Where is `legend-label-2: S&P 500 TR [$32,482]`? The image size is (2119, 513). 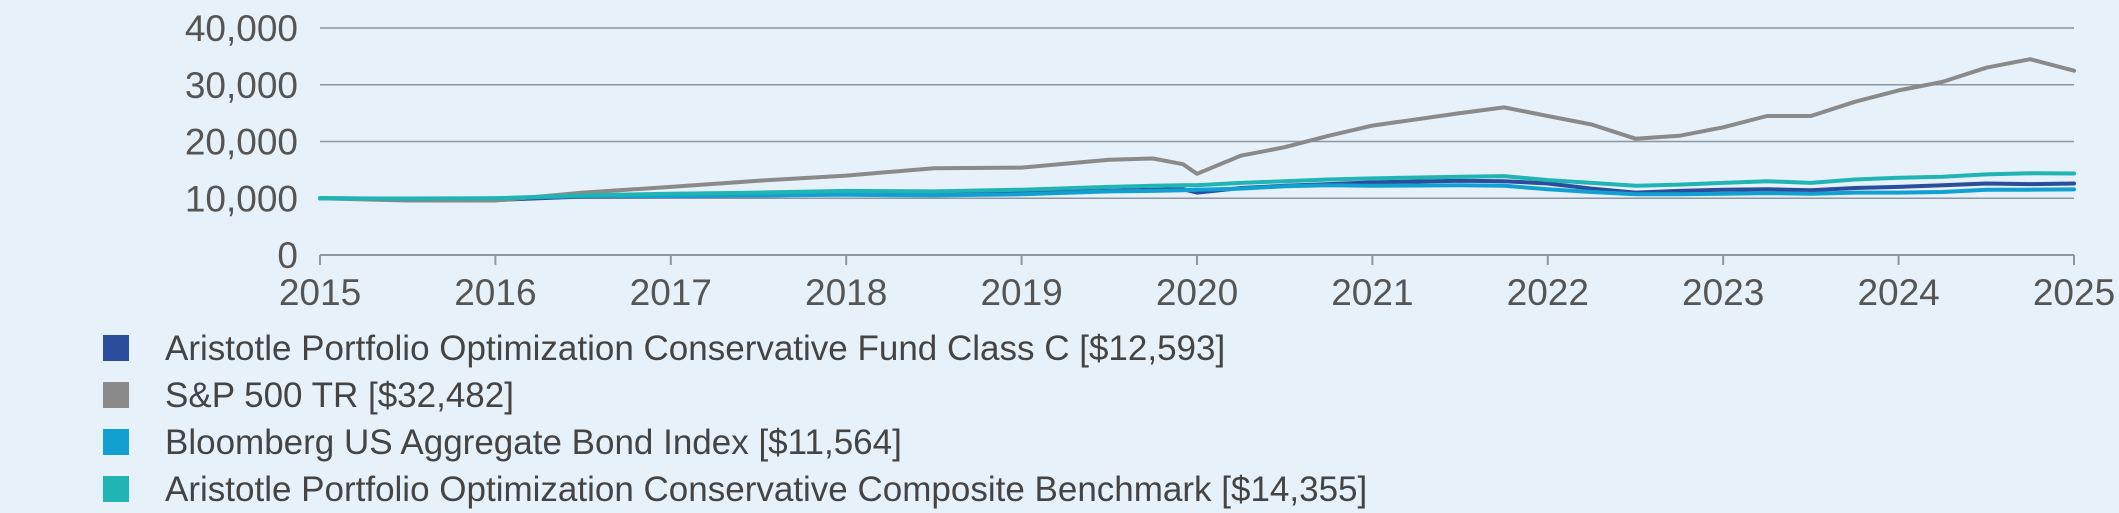
legend-label-2: S&P 500 TR [$32,482] is located at coordinates (339, 395).